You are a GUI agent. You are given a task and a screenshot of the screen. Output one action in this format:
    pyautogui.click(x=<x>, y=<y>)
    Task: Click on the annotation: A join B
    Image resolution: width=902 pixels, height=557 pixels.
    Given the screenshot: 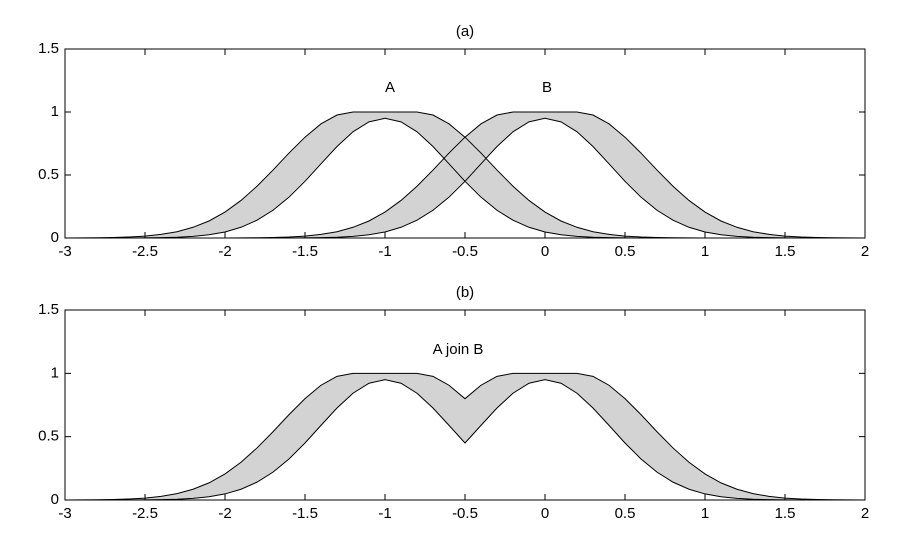 What is the action you would take?
    pyautogui.click(x=458, y=349)
    